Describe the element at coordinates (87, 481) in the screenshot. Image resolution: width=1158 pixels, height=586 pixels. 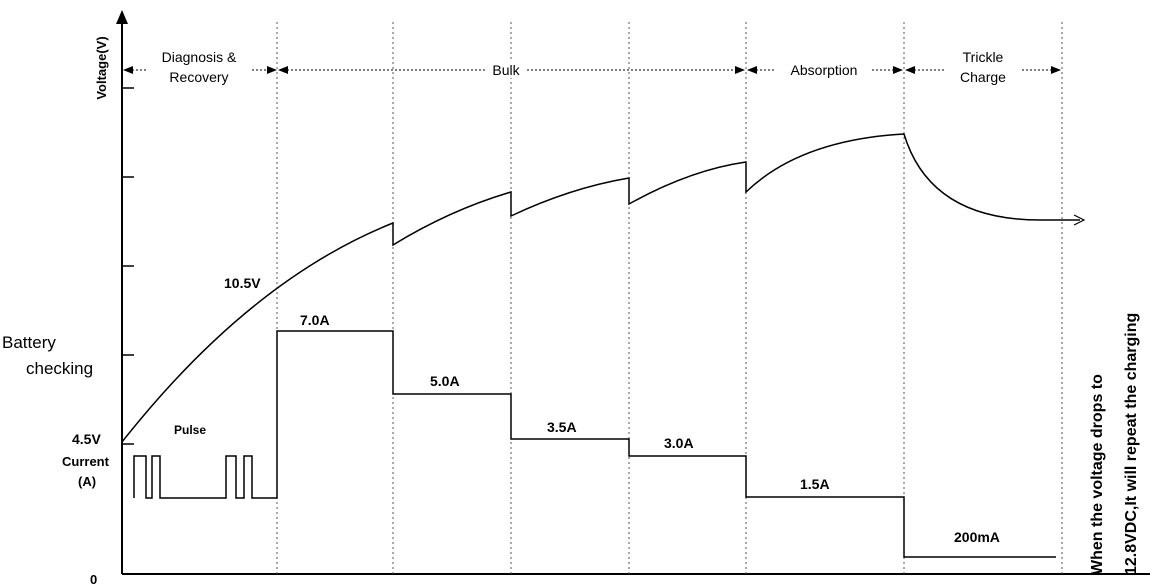
I see `current-unit-label: (A)` at that location.